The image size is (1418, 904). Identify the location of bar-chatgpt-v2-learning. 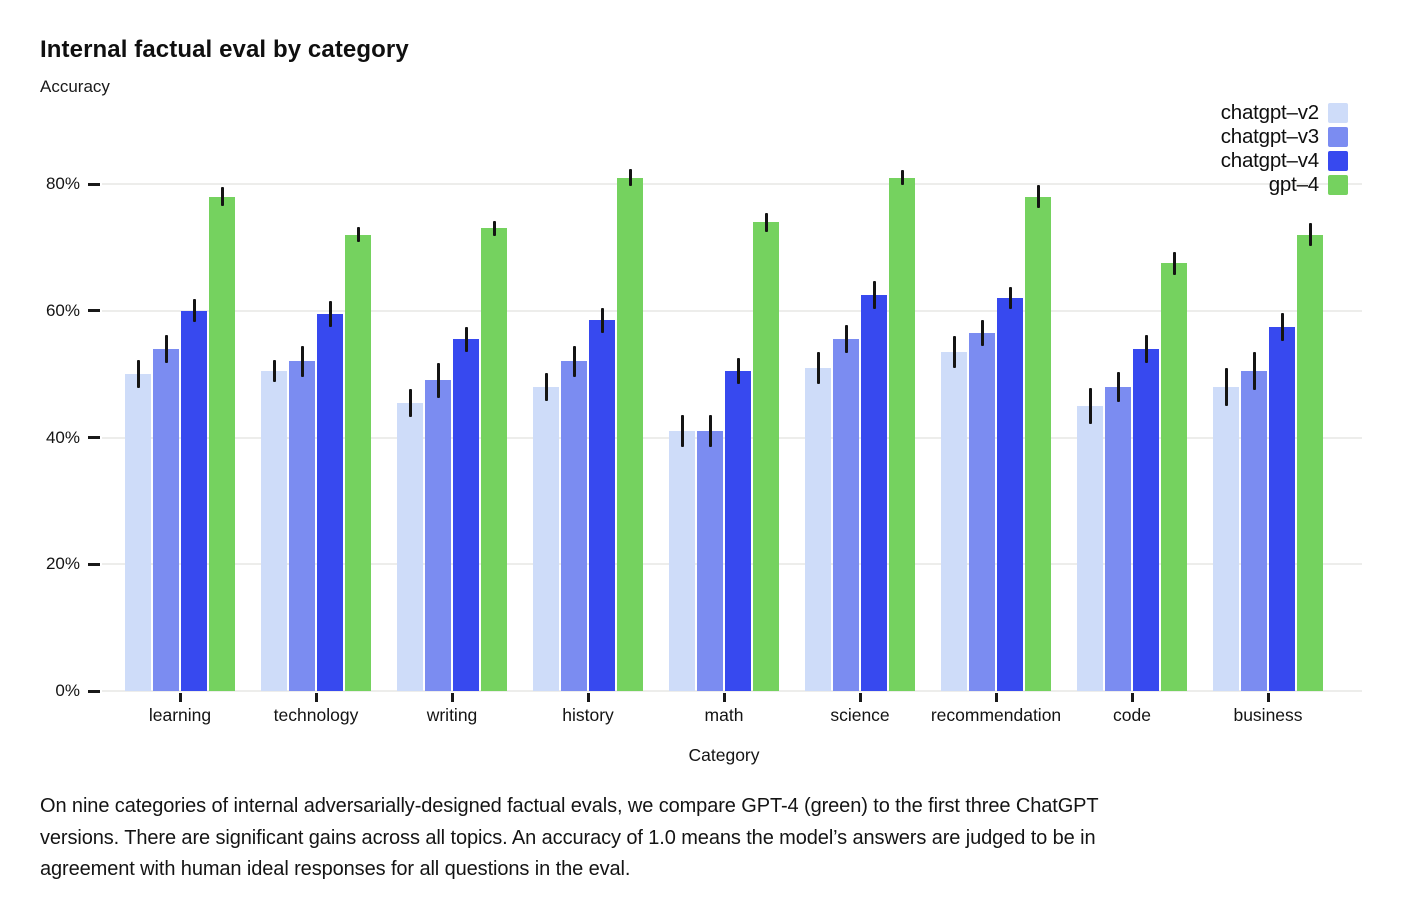
(138, 532).